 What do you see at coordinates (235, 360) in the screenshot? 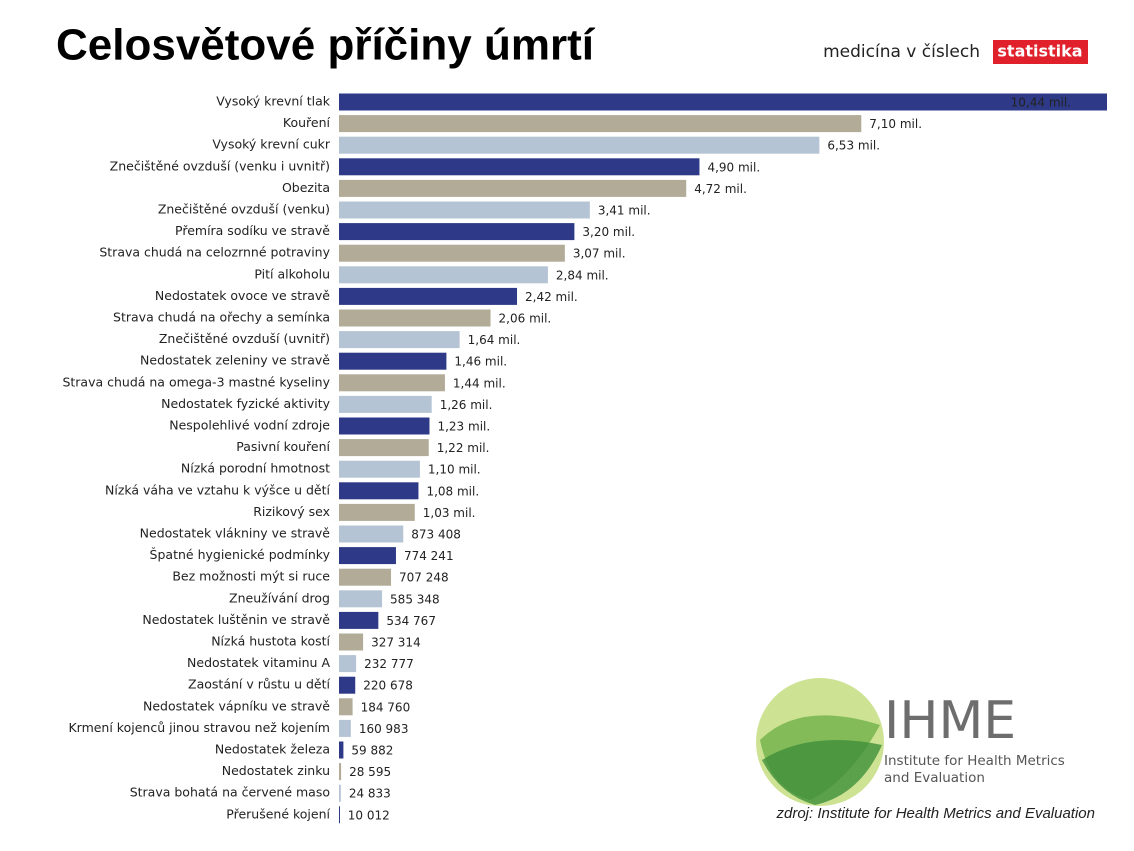
I see `category-label: Nedostatek zeleniny ve stravě` at bounding box center [235, 360].